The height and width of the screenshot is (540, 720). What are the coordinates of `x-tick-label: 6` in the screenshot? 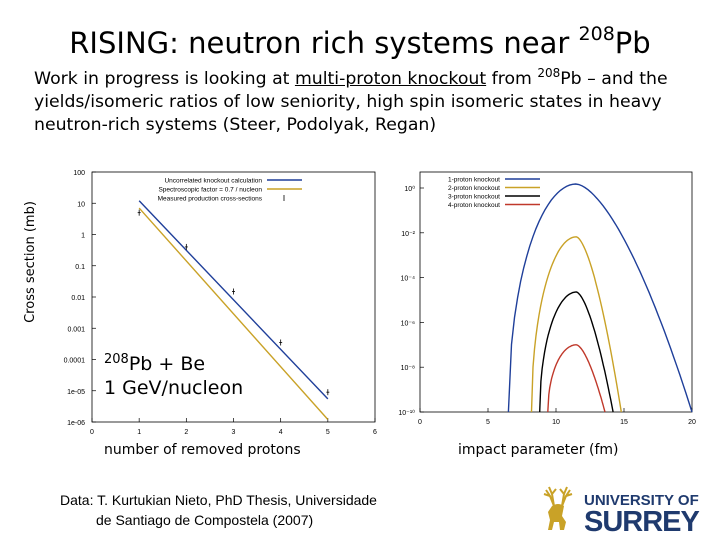 It's located at (375, 432).